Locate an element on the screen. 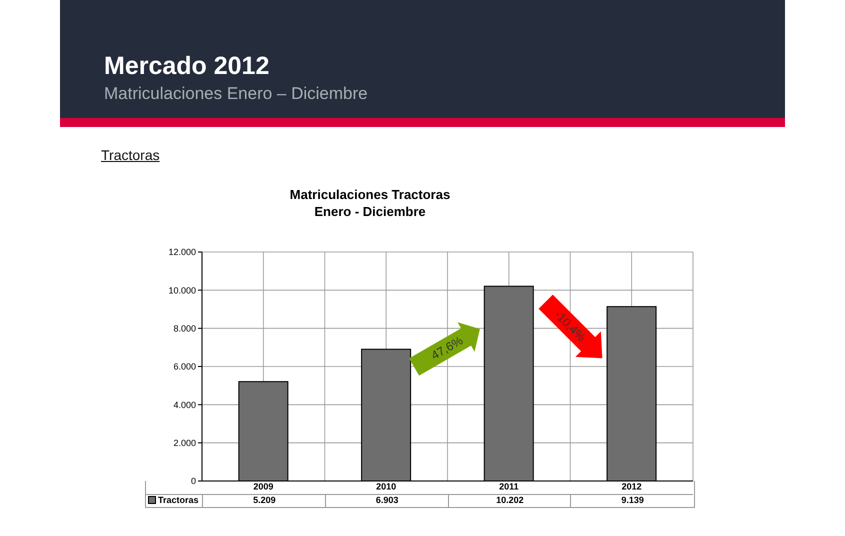  text: Tractoras is located at coordinates (130, 155).